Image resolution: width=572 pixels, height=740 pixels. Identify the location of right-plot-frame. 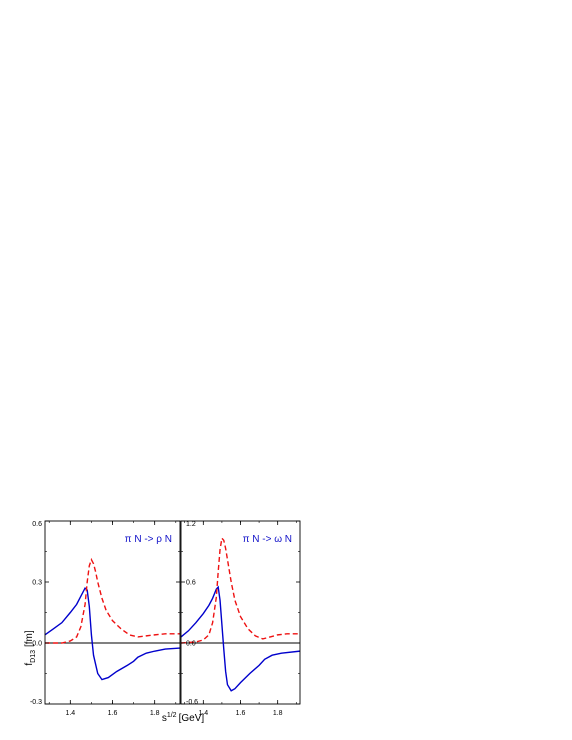
(240, 612).